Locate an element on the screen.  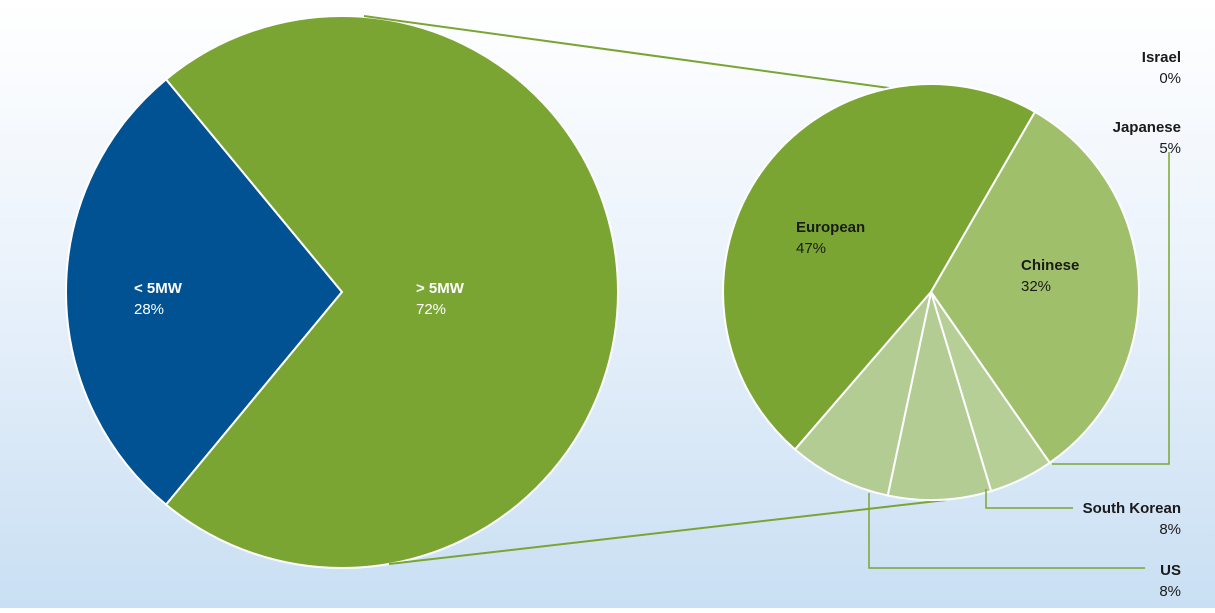
right-pie-value-chinese: 32% is located at coordinates (1036, 286).